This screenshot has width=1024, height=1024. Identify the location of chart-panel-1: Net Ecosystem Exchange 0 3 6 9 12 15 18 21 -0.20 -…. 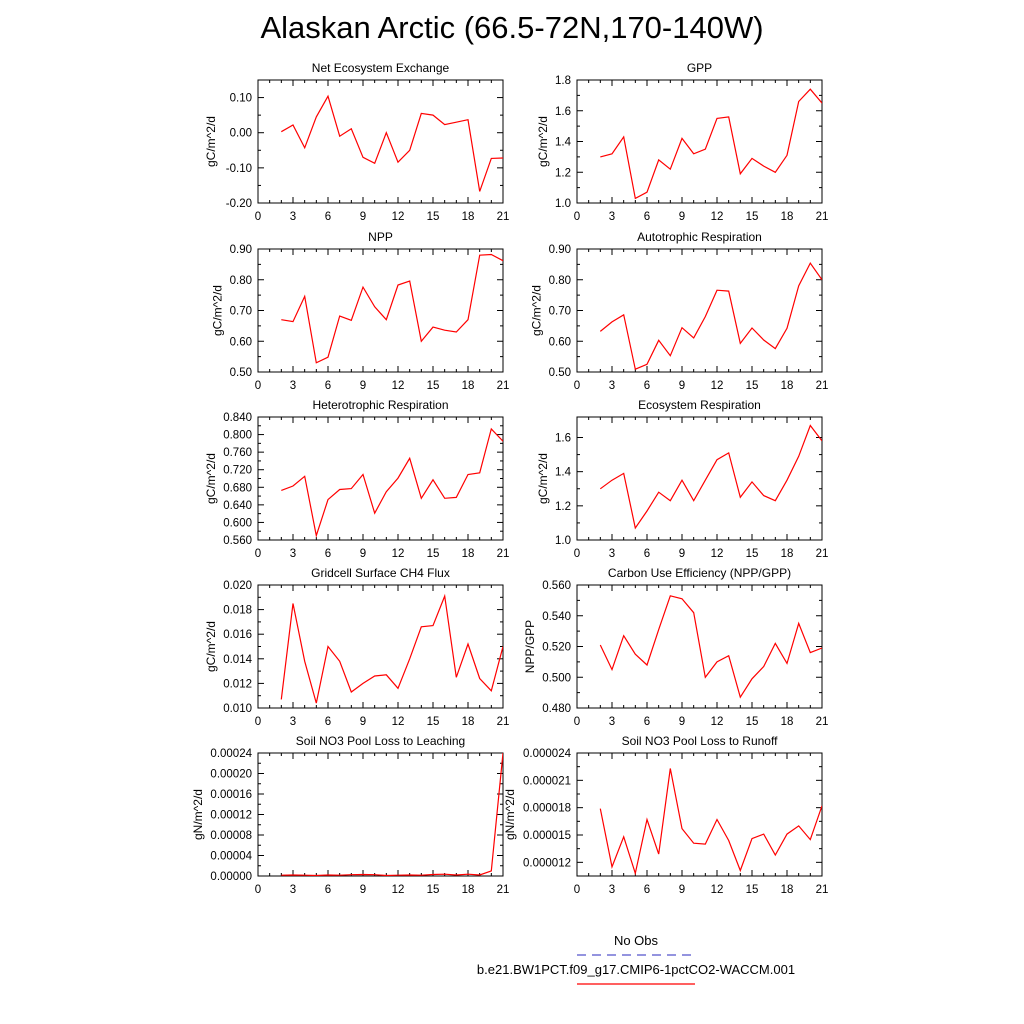
(356, 142).